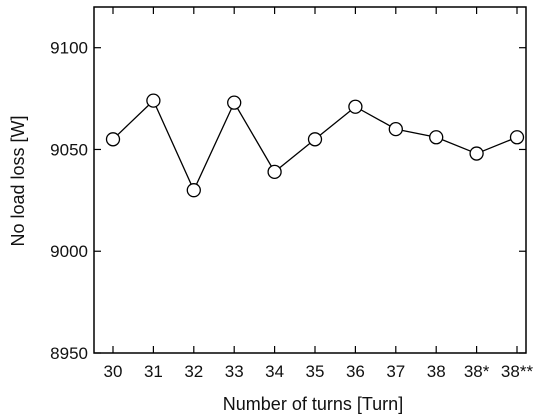 The image size is (550, 419). What do you see at coordinates (477, 371) in the screenshot?
I see `x-tick-label: 38*` at bounding box center [477, 371].